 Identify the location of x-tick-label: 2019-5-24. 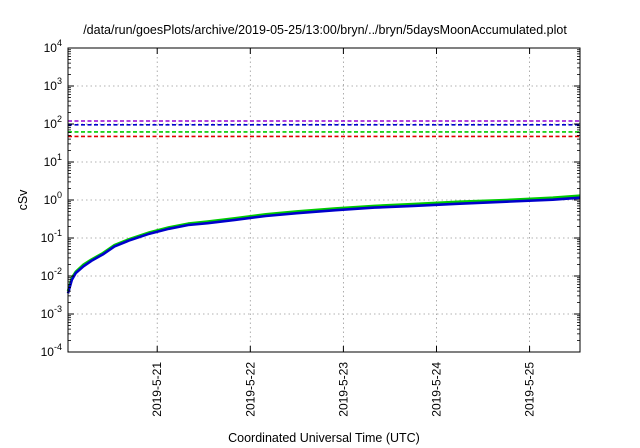
(436, 389).